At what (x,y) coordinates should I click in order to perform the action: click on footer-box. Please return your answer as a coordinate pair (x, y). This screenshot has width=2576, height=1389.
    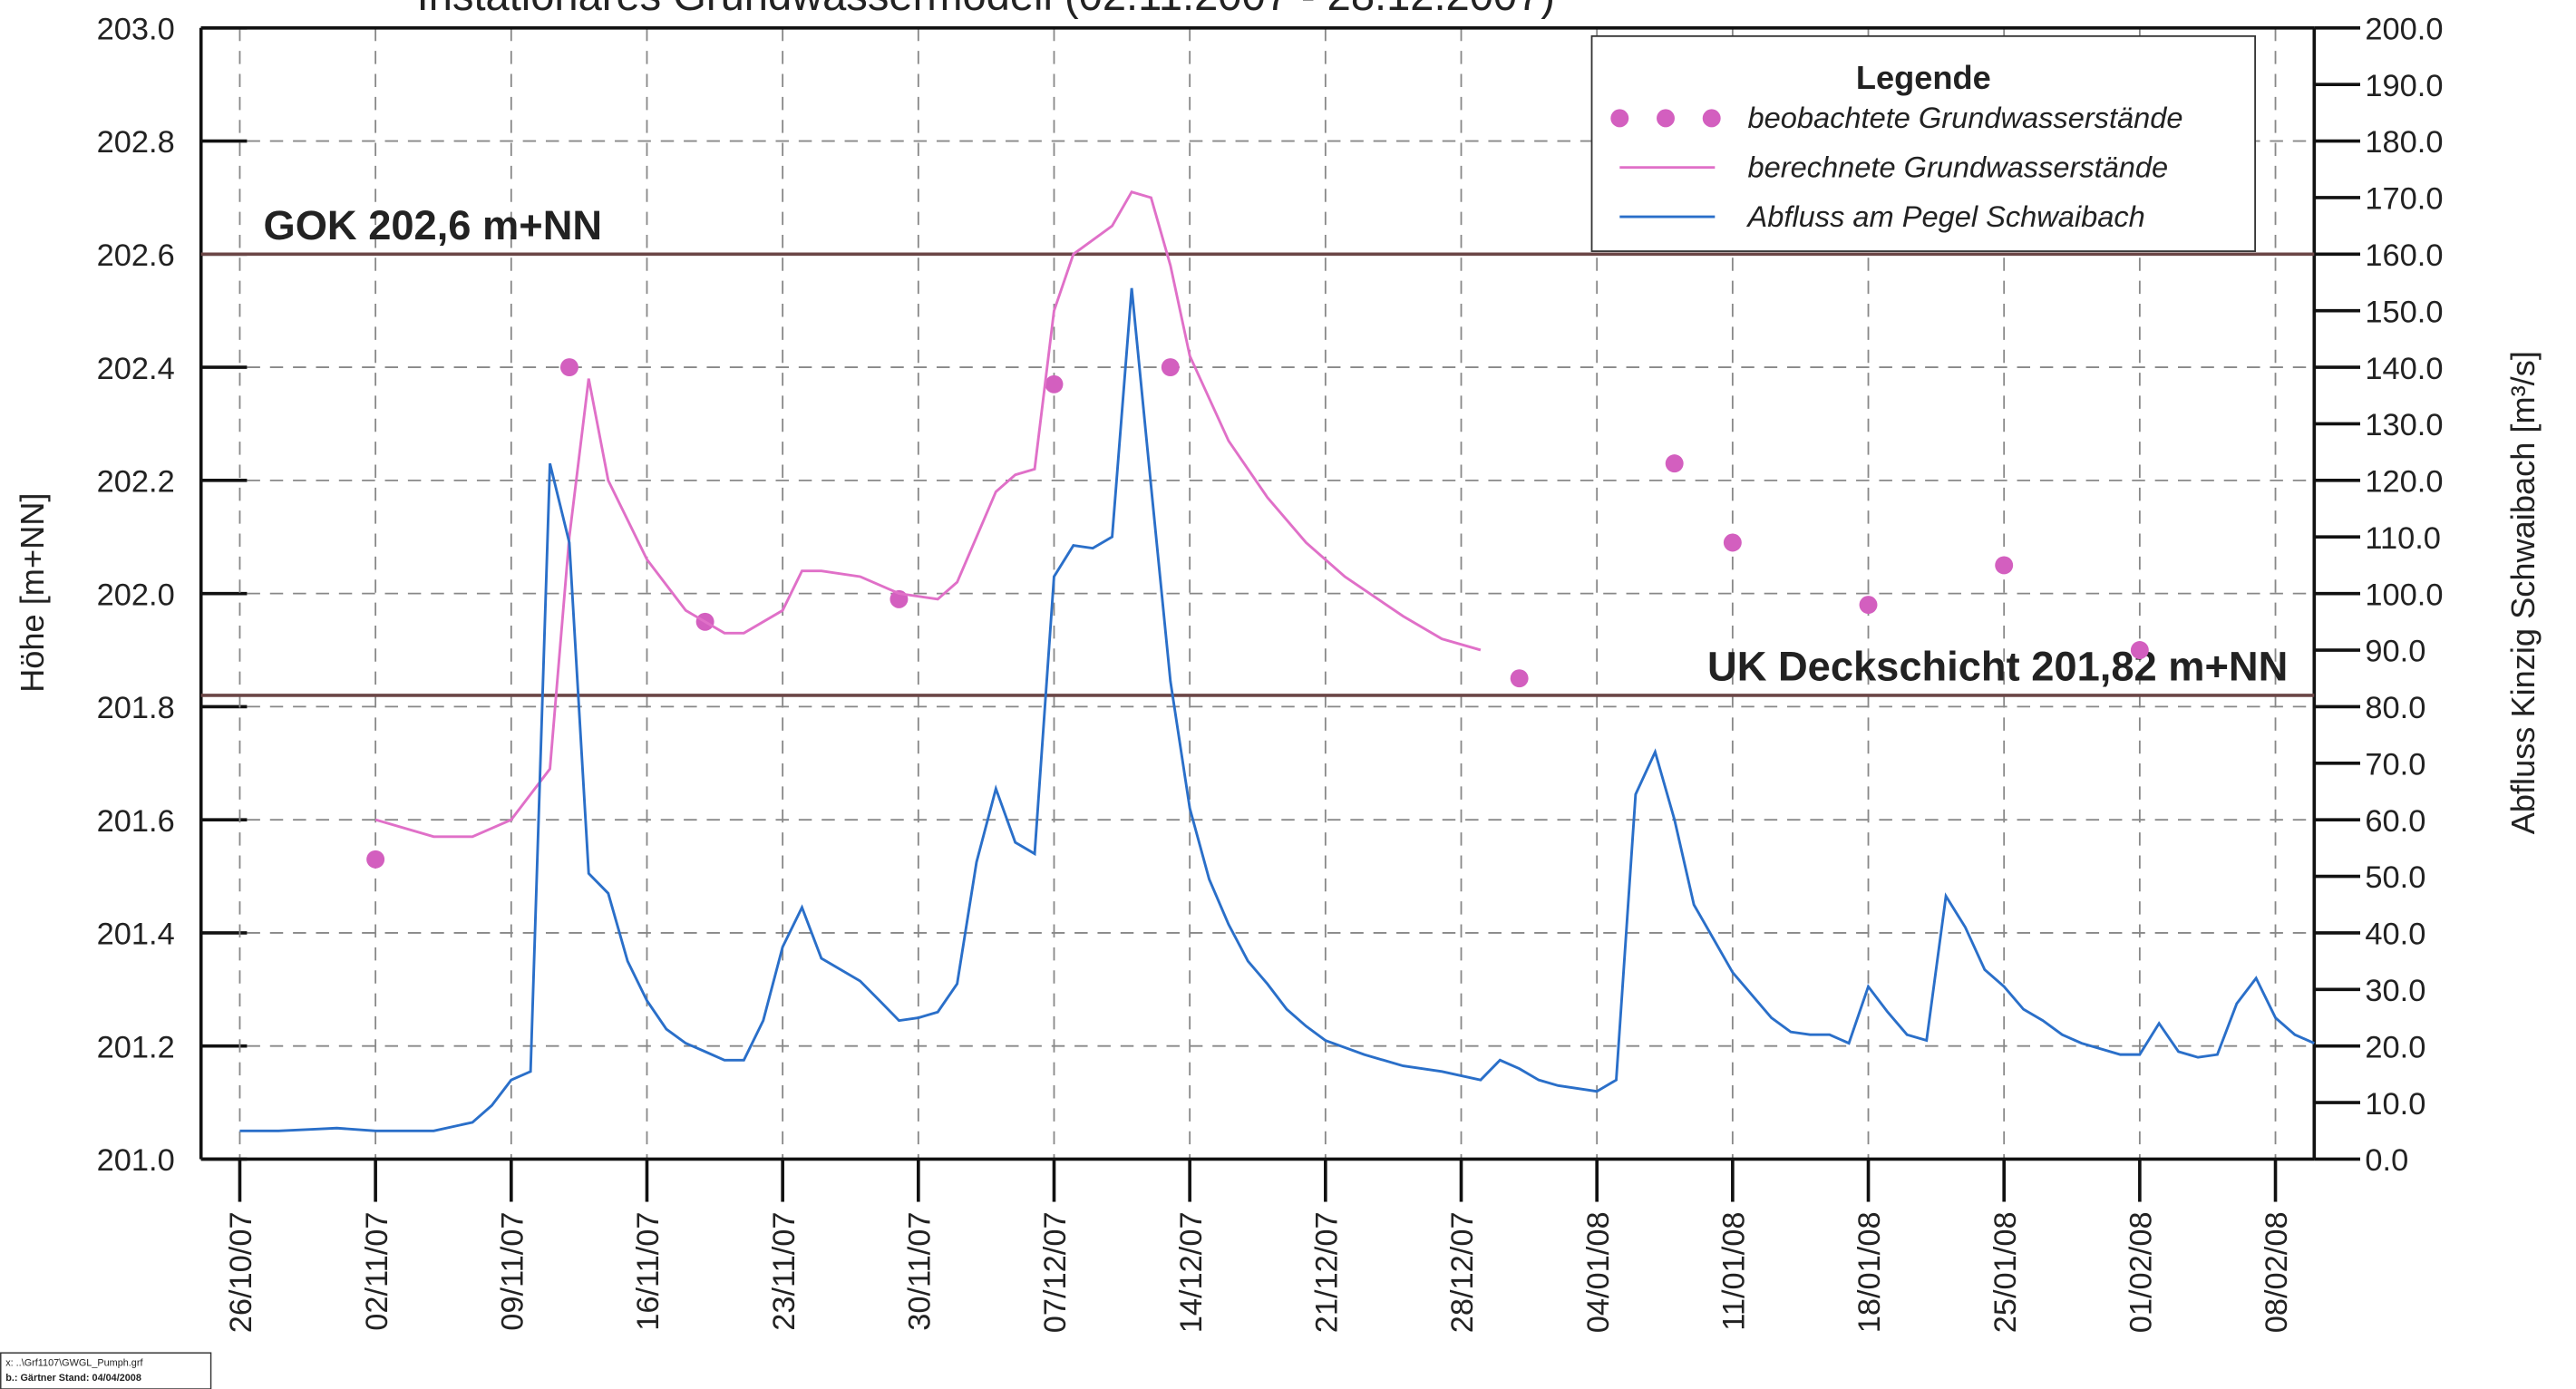
    Looking at the image, I should click on (106, 1370).